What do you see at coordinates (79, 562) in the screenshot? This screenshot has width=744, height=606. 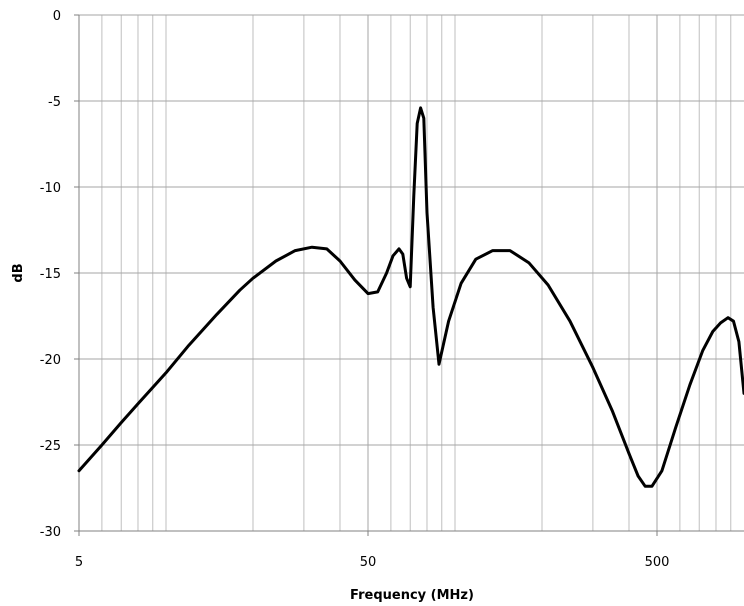 I see `x-tick-label: 5` at bounding box center [79, 562].